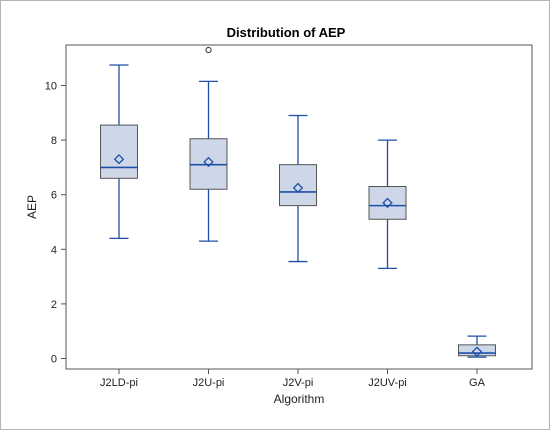  I want to click on box-ga, so click(477, 346).